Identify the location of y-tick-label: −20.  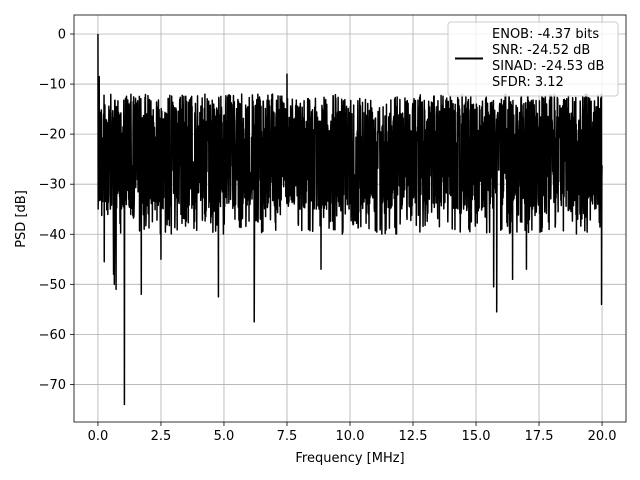
(52, 135).